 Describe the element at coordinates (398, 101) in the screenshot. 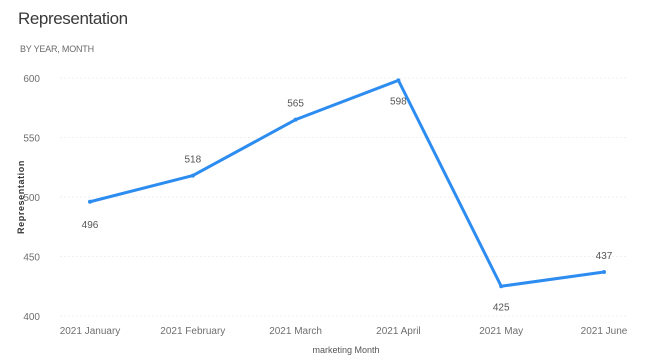

I see `data-label: 598` at that location.